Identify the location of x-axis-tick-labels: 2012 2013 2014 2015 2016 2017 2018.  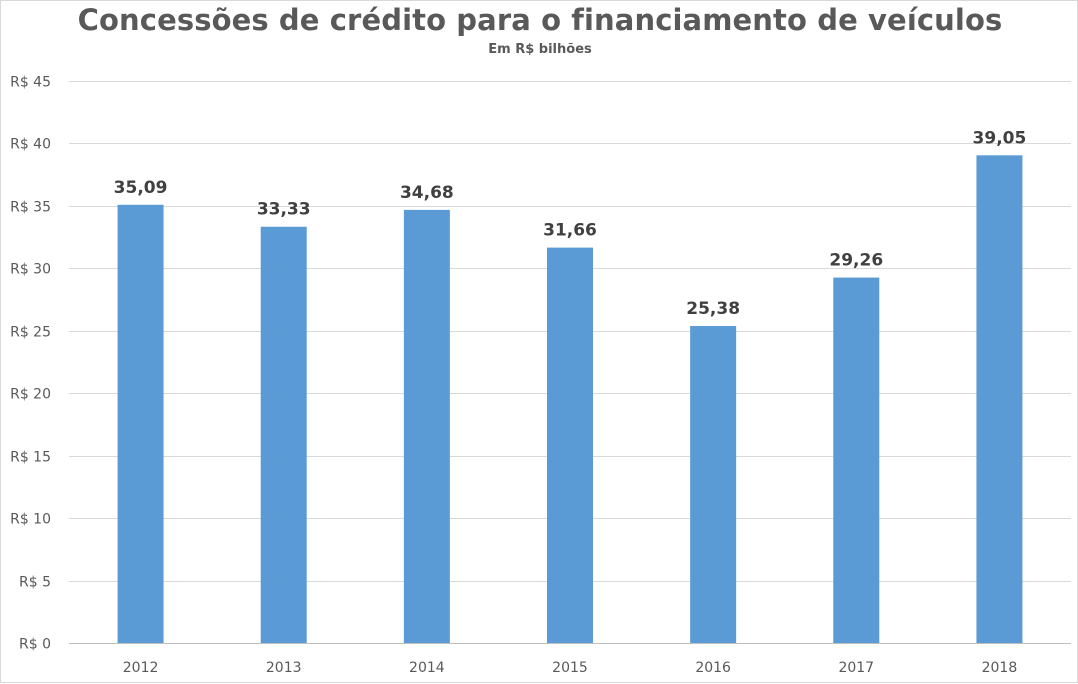
(570, 668).